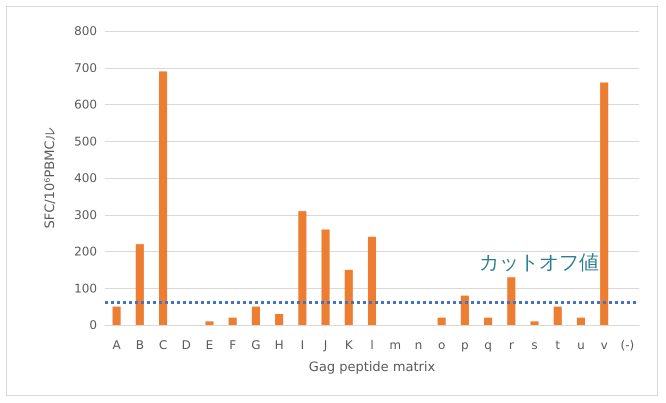  What do you see at coordinates (85, 215) in the screenshot?
I see `y-tick-label: 300` at bounding box center [85, 215].